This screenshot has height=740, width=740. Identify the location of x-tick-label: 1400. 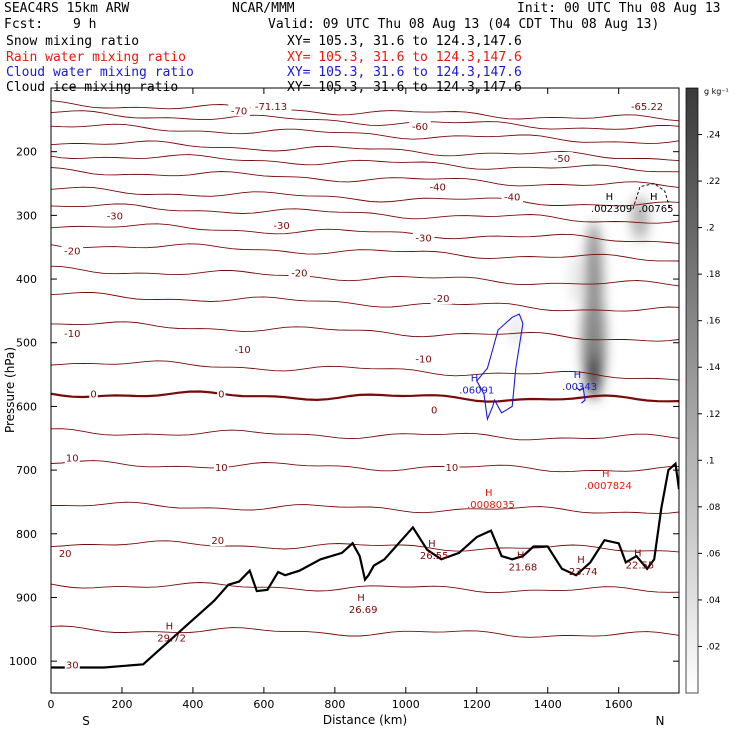
(548, 704).